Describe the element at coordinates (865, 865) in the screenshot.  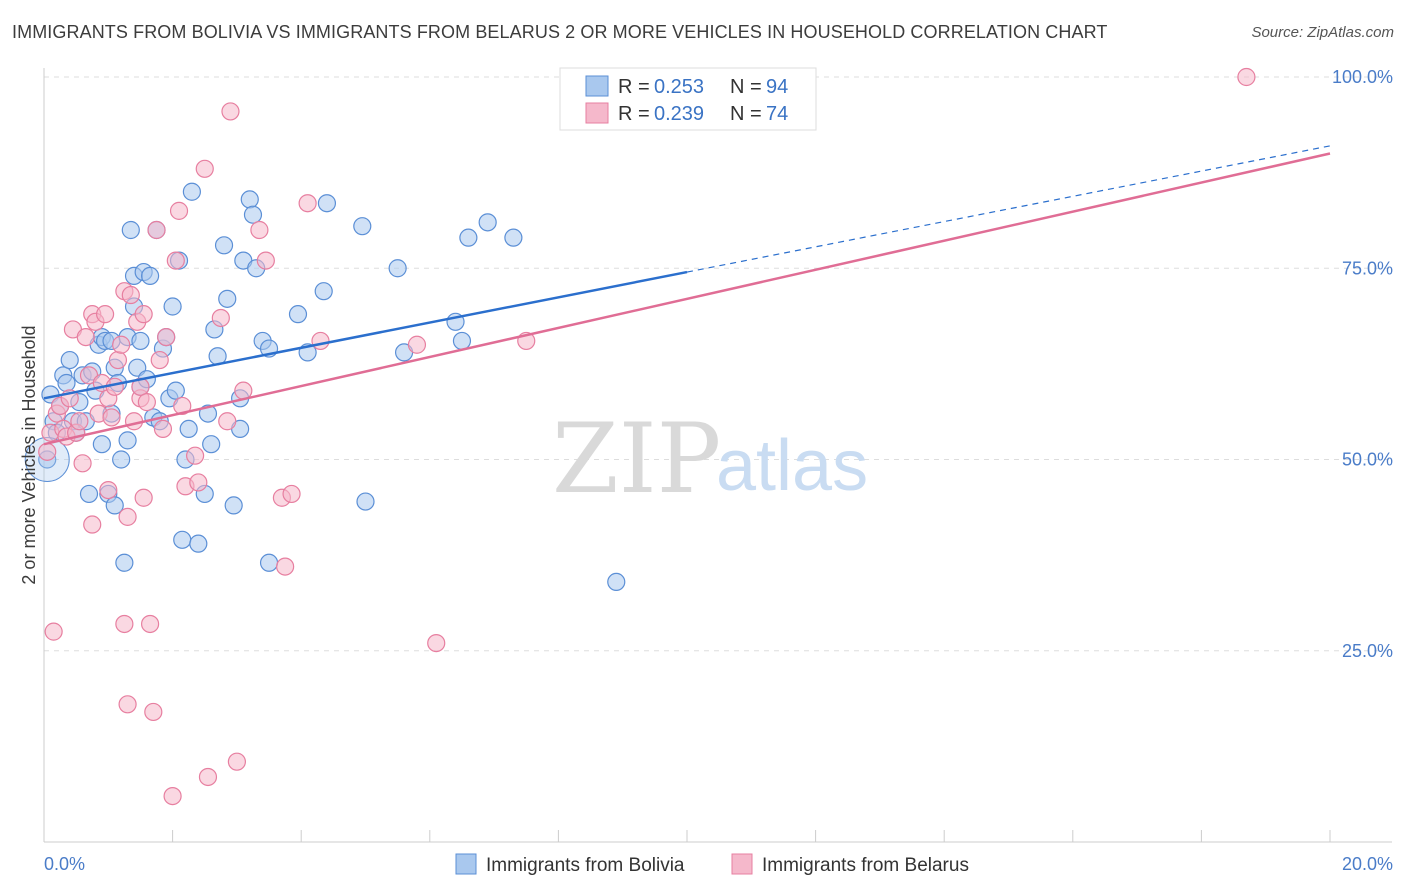
I see `bottom-legend-label-belarus: Immigrants from Belarus` at that location.